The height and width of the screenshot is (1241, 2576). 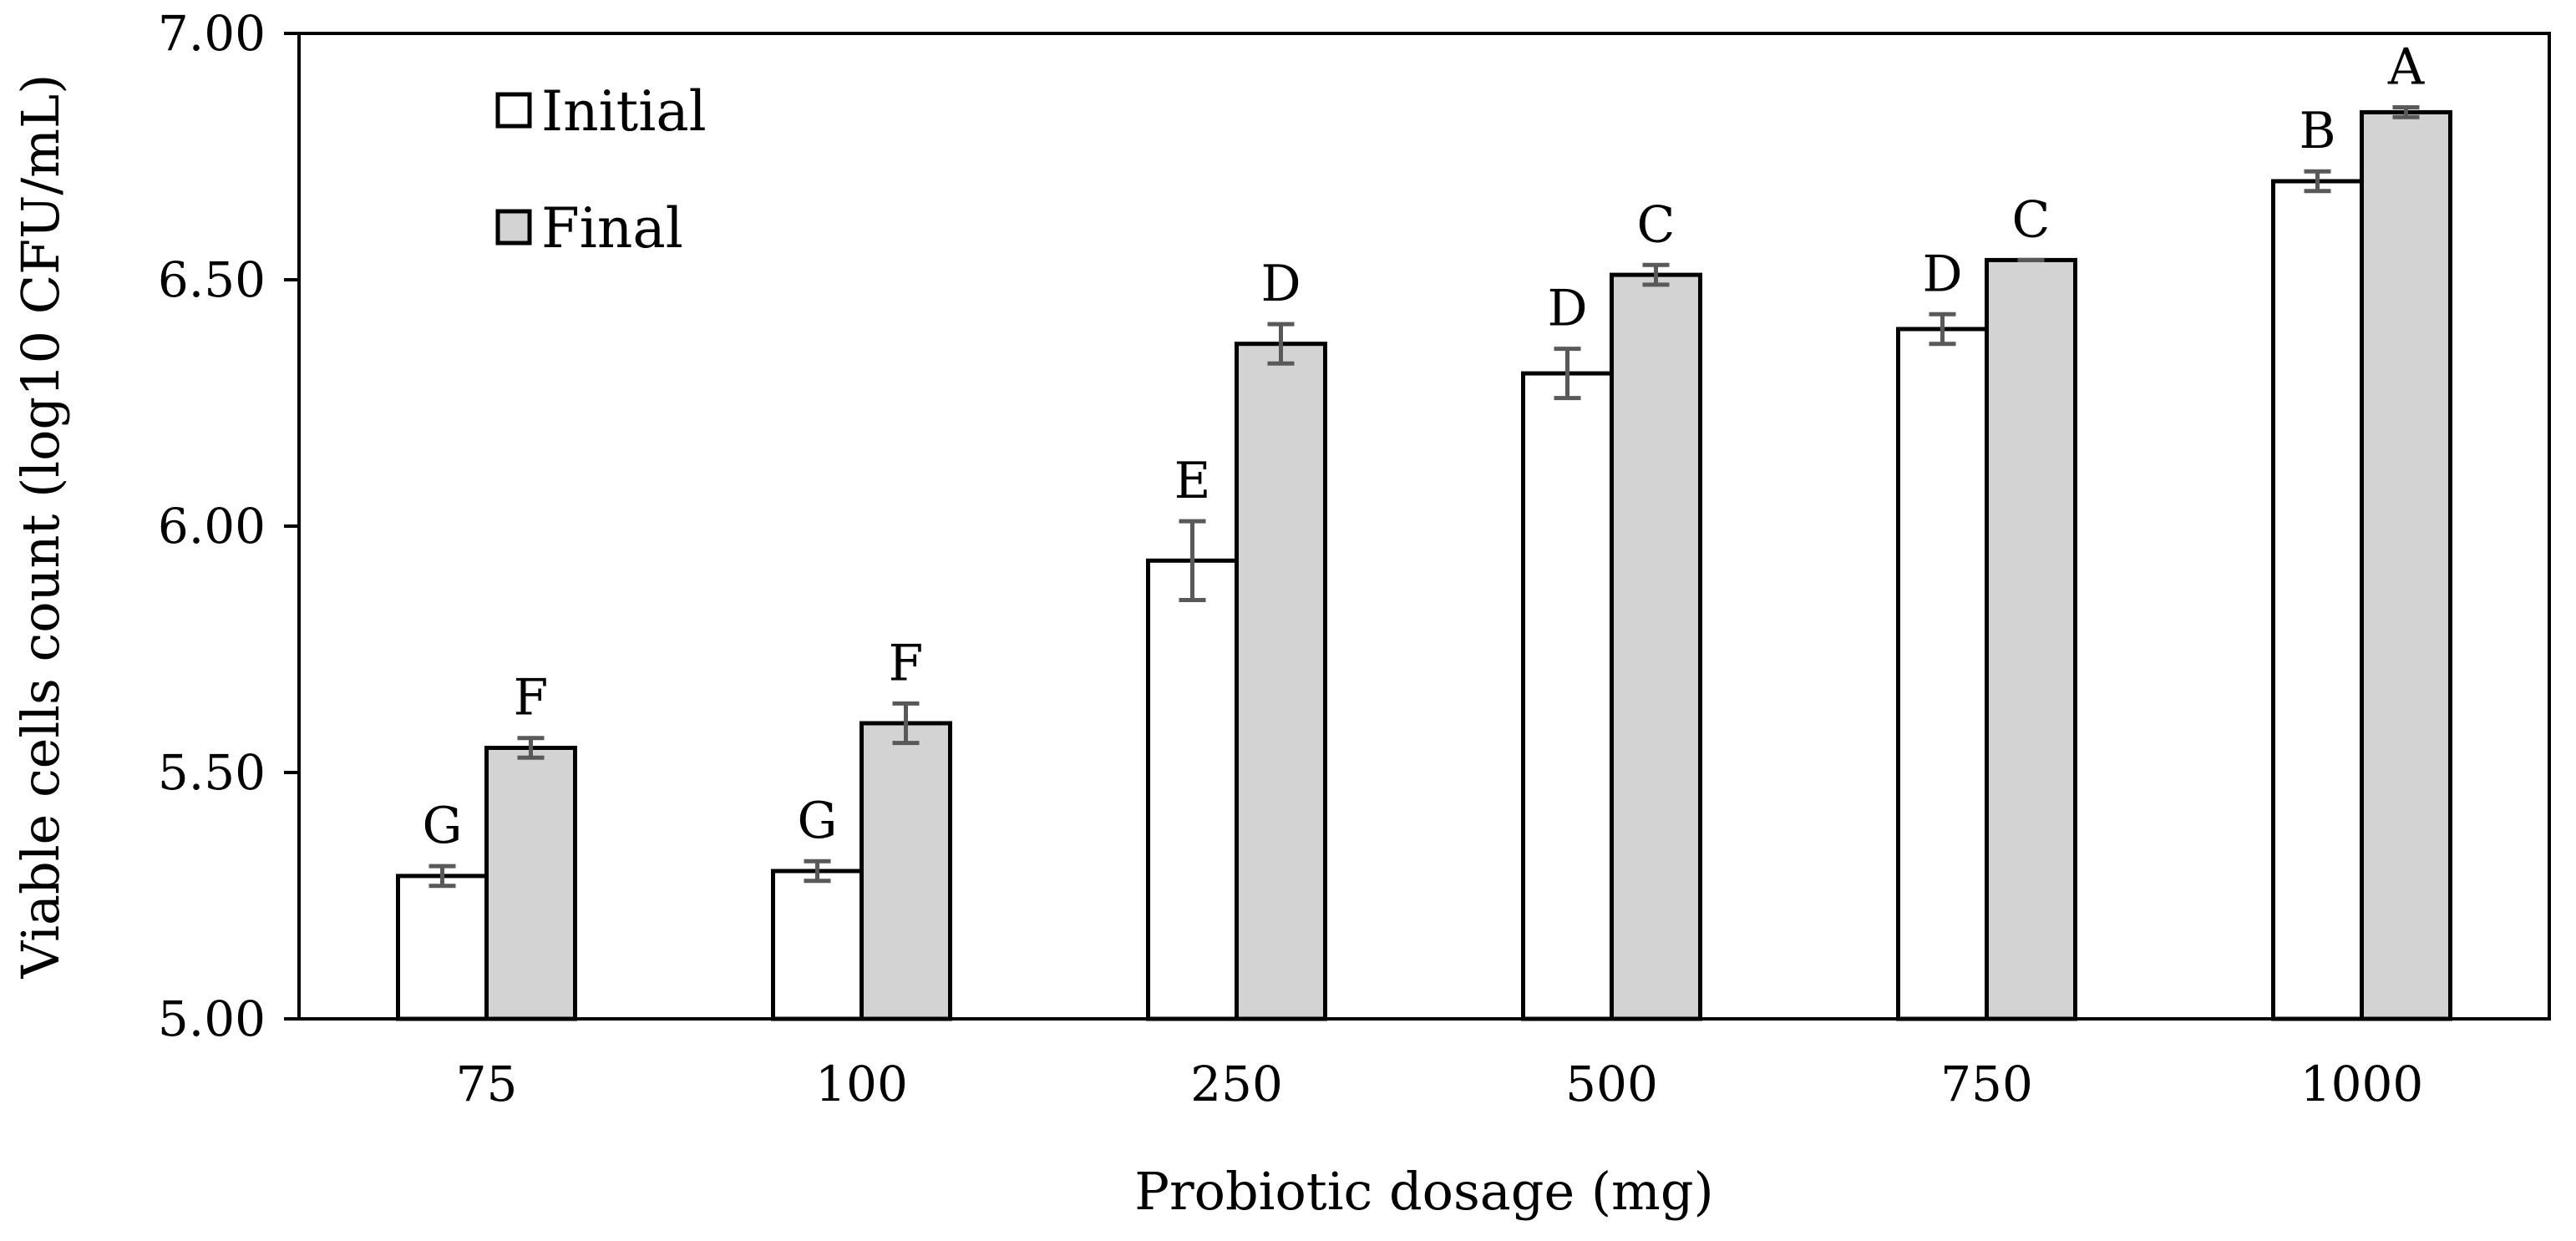 I want to click on y-tick-label: 6.50, so click(x=212, y=279).